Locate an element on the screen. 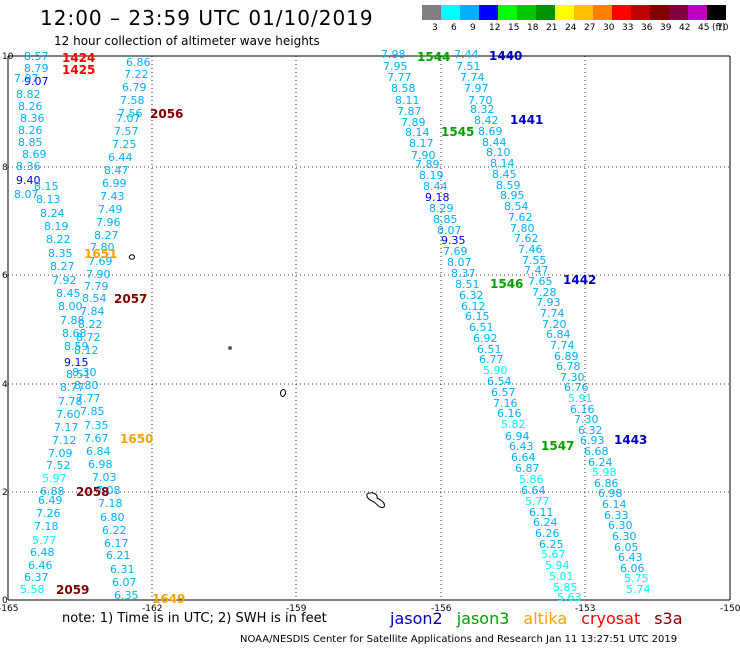 Image resolution: width=740 pixels, height=650 pixels. wave-height-value: 6.05 is located at coordinates (626, 547).